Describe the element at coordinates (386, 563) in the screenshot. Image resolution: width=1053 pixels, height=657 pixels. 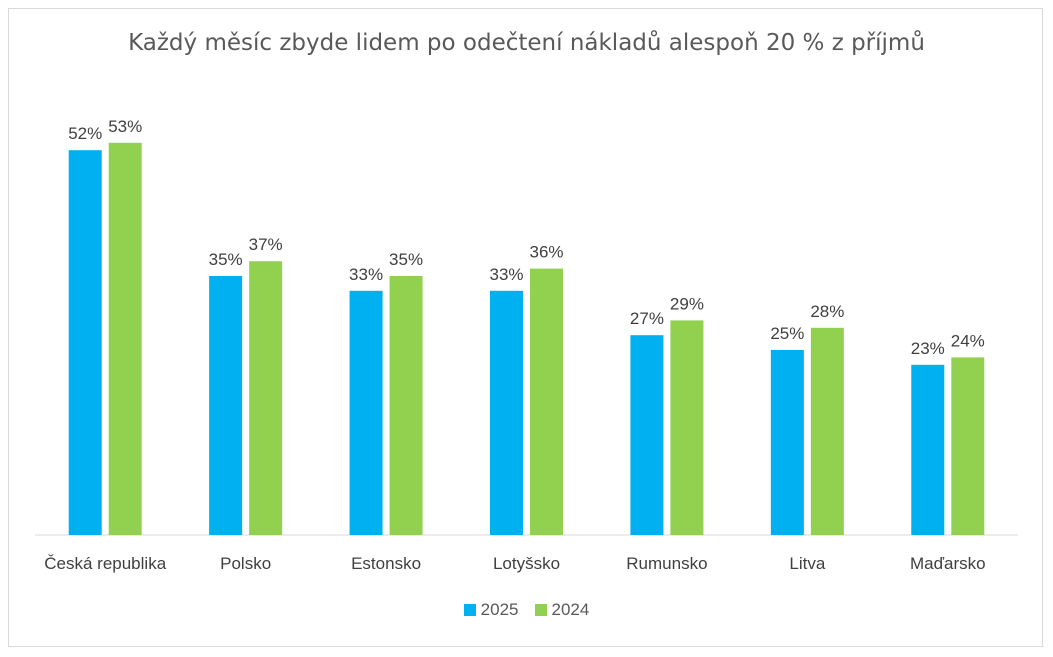
I see `category-label-2: Estonsko` at that location.